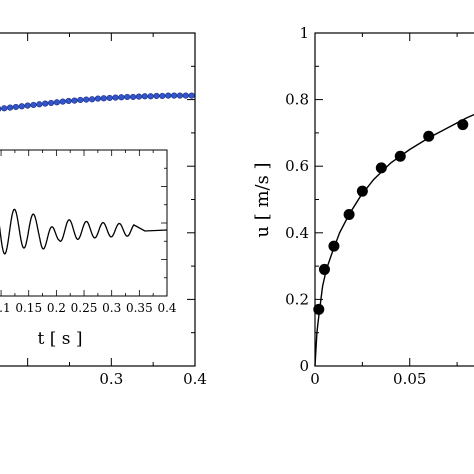  Describe the element at coordinates (84, 231) in the screenshot. I see `inset-signal-line` at that location.